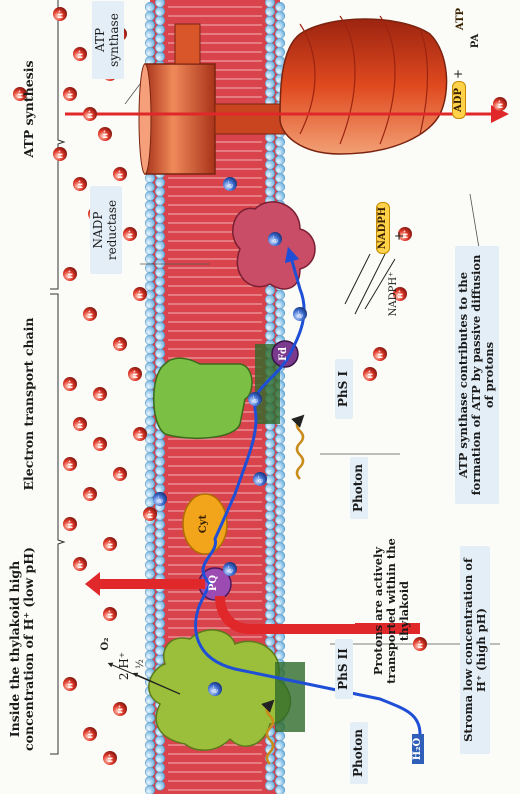 The height and width of the screenshot is (794, 520). I want to click on o2-label: O₂, so click(105, 644).